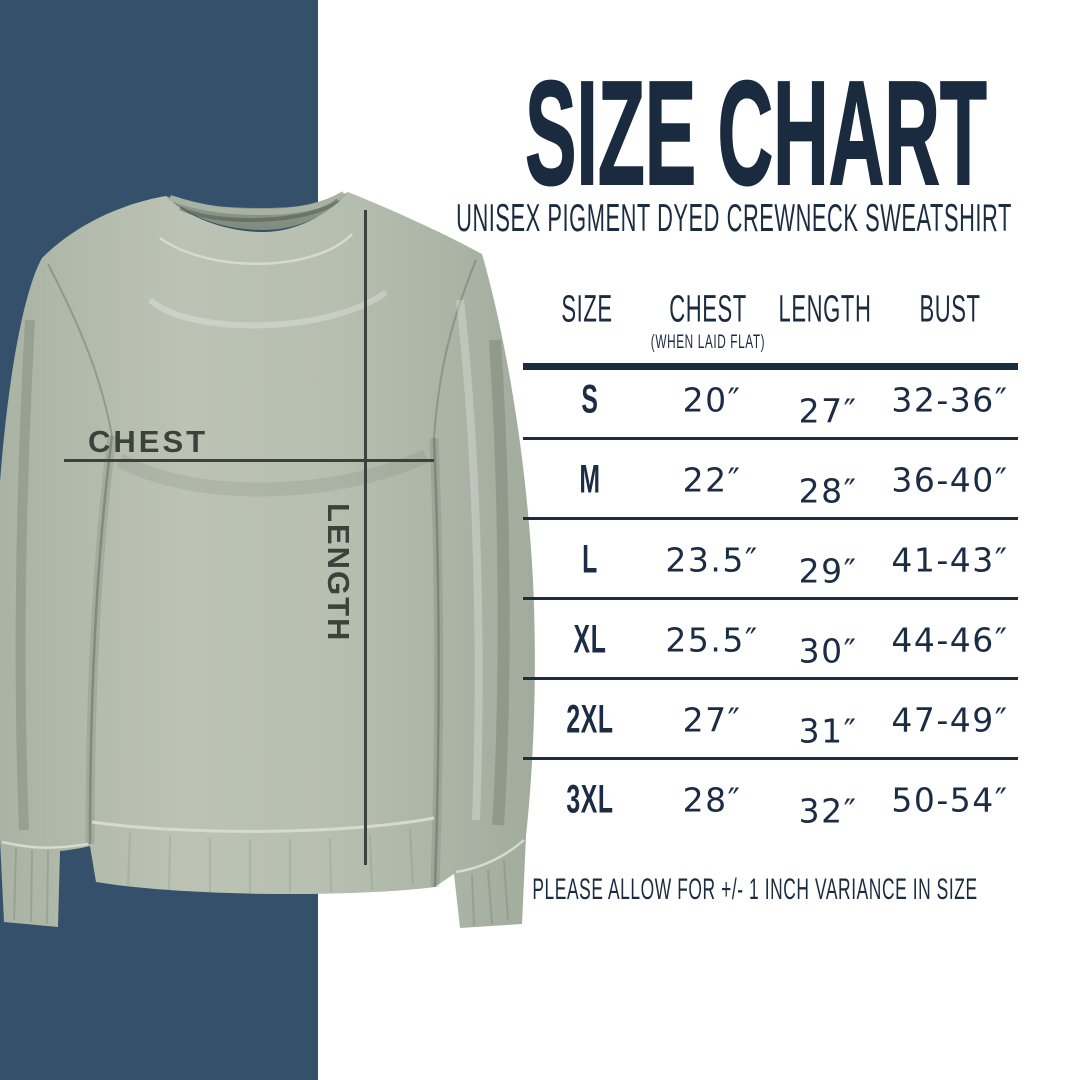 The image size is (1080, 1080). I want to click on chest-cell: 22″, so click(712, 480).